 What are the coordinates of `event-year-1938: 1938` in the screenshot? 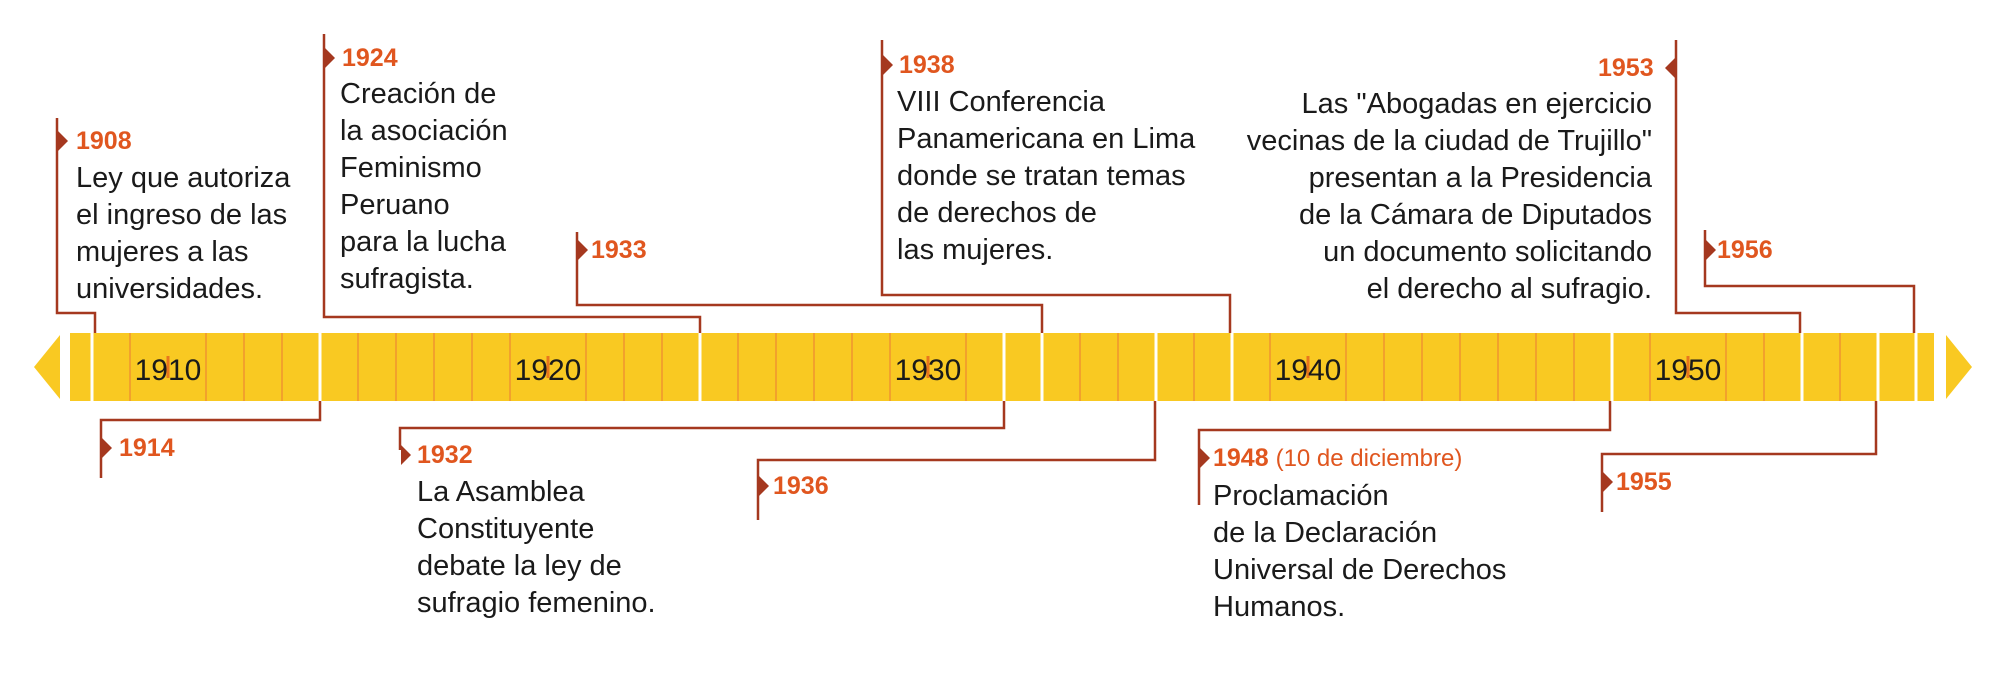 It's located at (927, 65).